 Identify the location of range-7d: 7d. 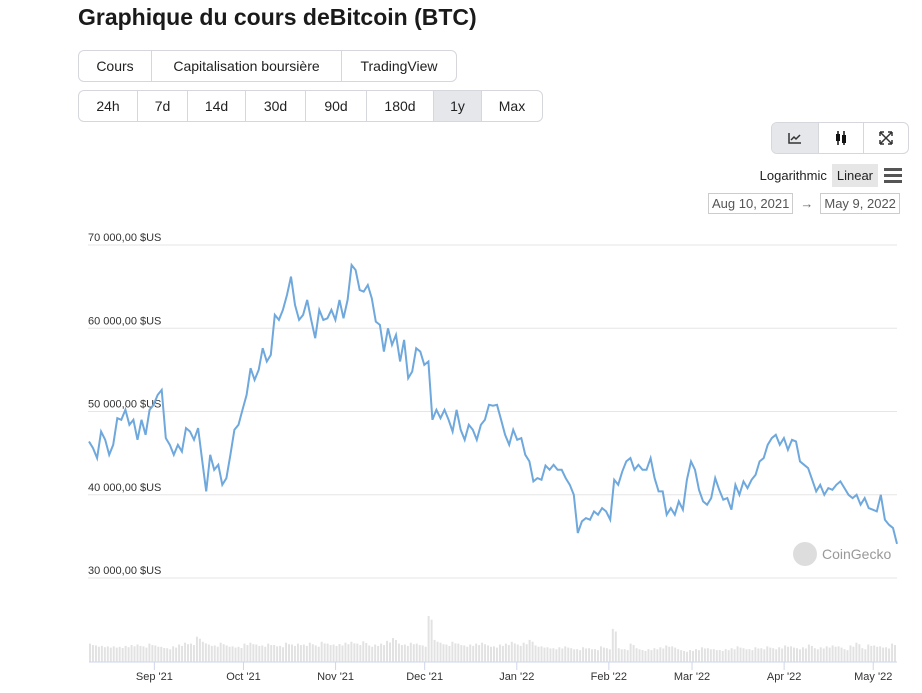
(163, 106).